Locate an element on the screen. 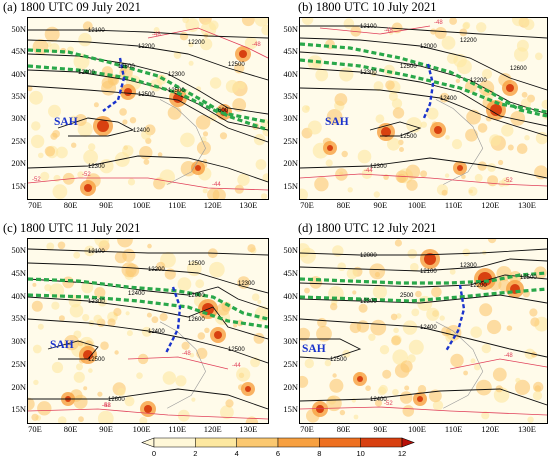 The image size is (550, 458). contour-label: 12000 is located at coordinates (428, 47).